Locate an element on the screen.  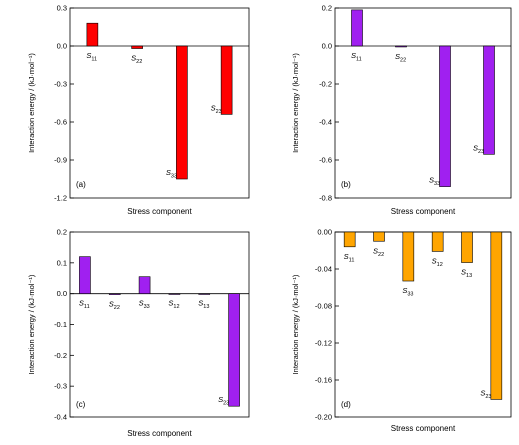
panel-label: (c) is located at coordinates (81, 404).